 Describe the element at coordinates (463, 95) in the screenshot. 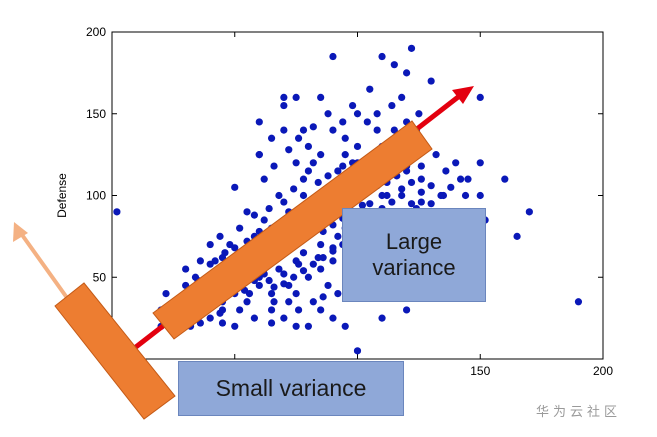

I see `main-arrow-head` at that location.